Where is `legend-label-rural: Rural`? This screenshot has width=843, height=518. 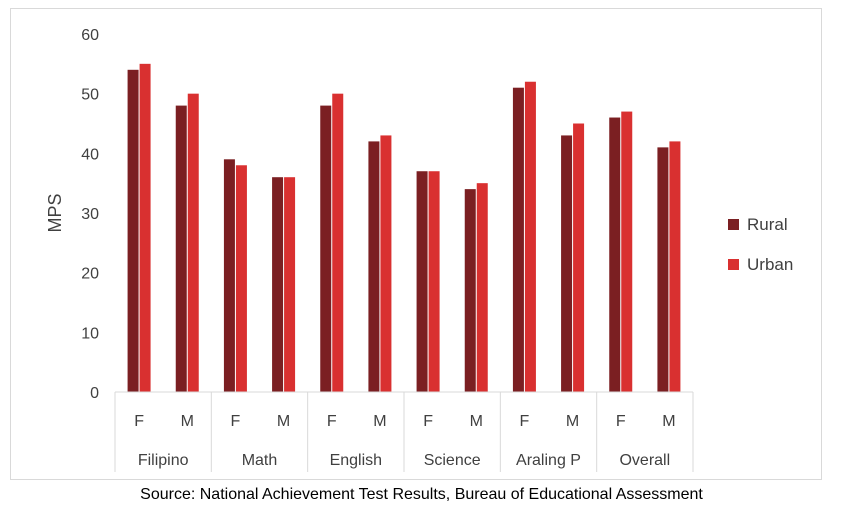 legend-label-rural: Rural is located at coordinates (767, 224).